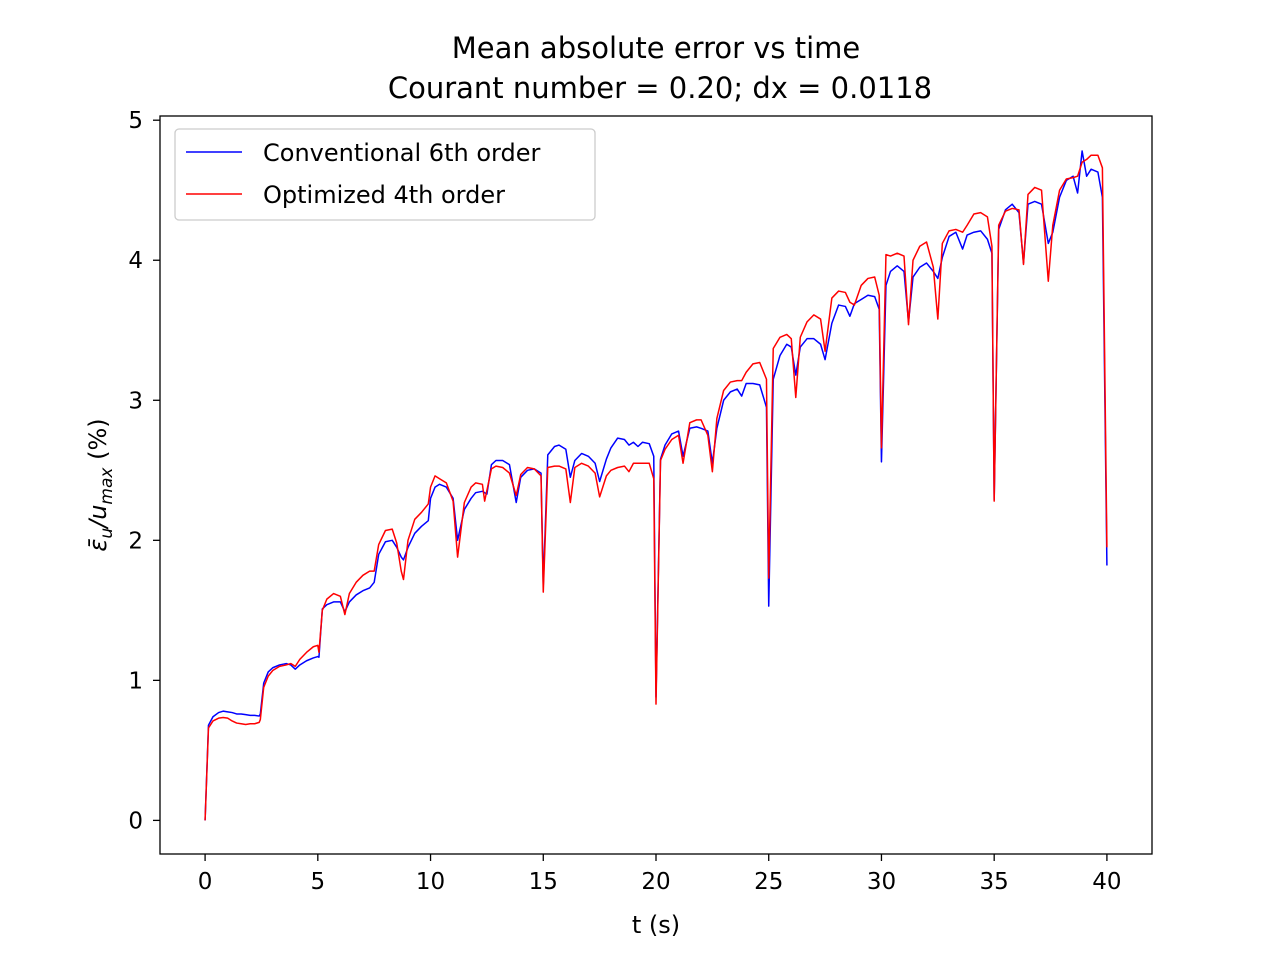  Describe the element at coordinates (135, 401) in the screenshot. I see `y-tick-label: 3` at that location.